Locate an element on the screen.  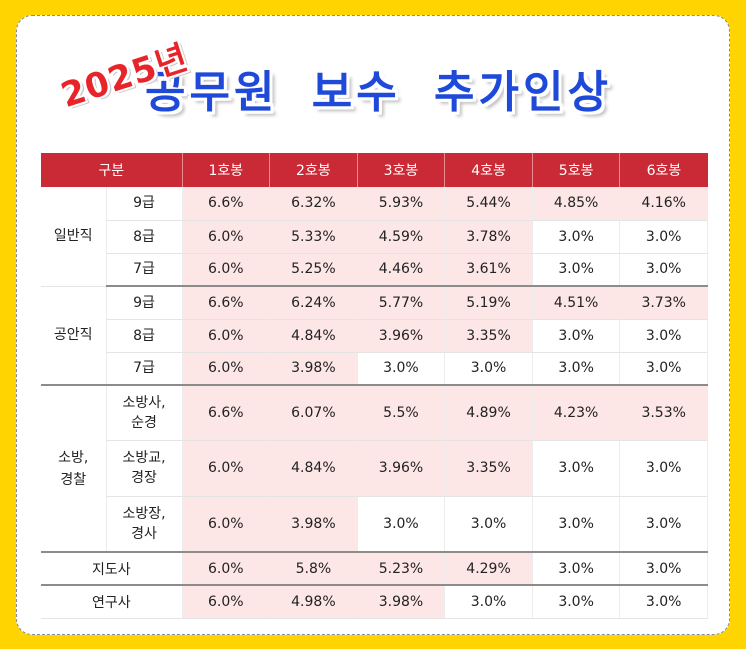
table-row: 연구사 6.0% 4.98% 3.98% 3.0% 3.0% 3.0% is located at coordinates (374, 602).